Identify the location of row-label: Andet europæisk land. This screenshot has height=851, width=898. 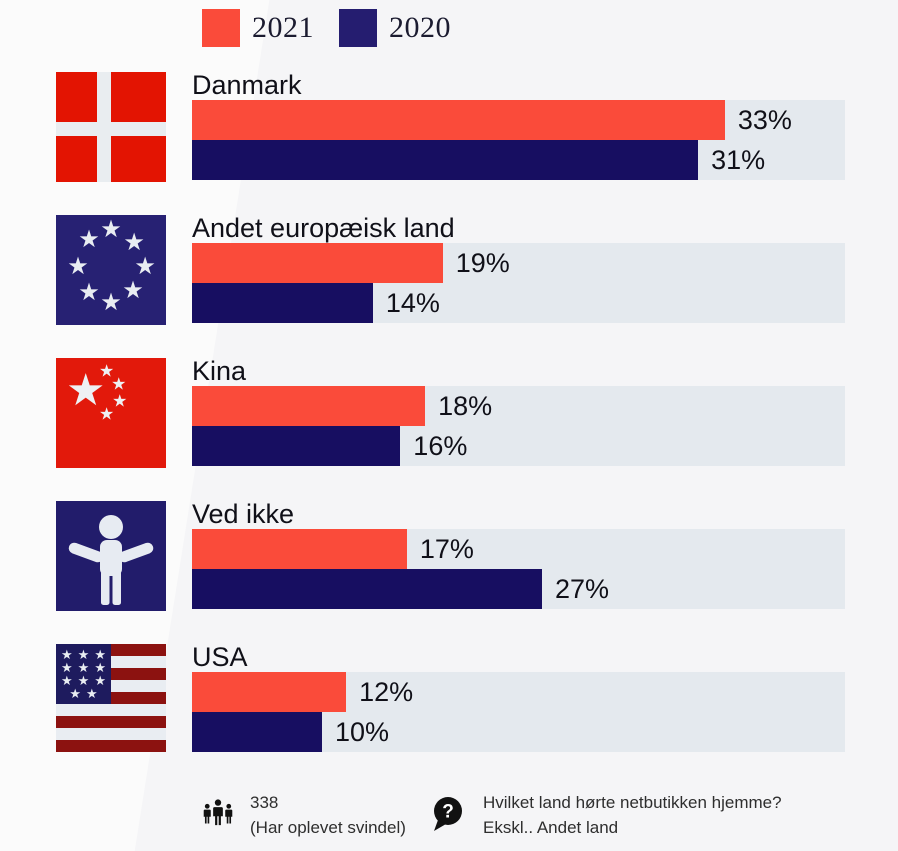
(323, 228).